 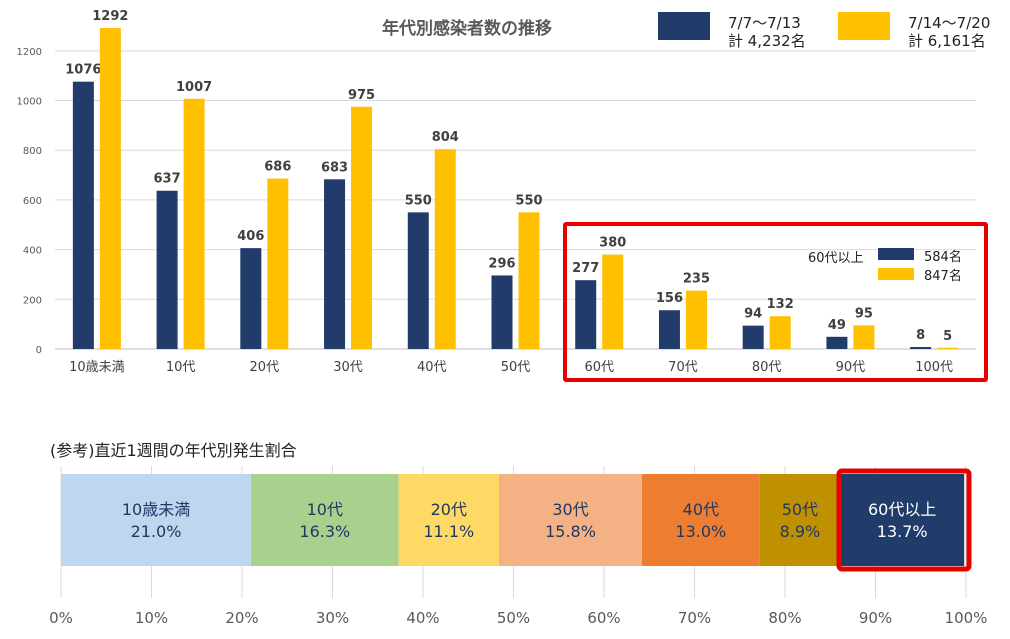 I want to click on inset-week1-swatch, so click(x=896, y=254).